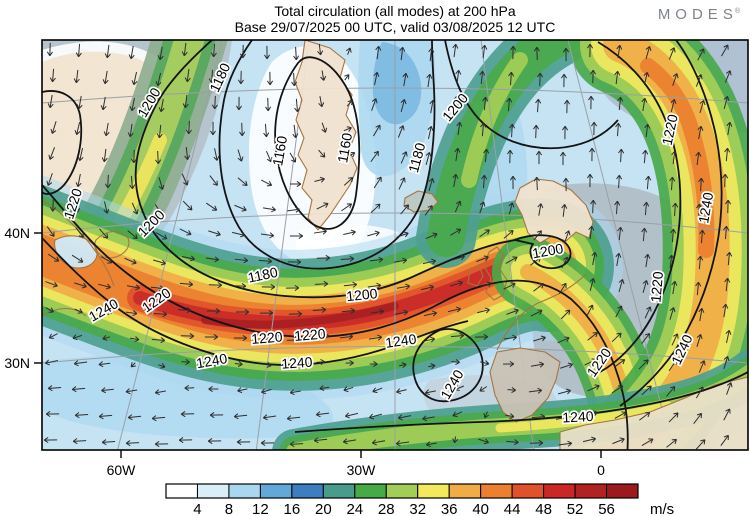 The width and height of the screenshot is (750, 516). Describe the element at coordinates (584, 417) in the screenshot. I see `jet-band-bottom-band-yellow` at that location.